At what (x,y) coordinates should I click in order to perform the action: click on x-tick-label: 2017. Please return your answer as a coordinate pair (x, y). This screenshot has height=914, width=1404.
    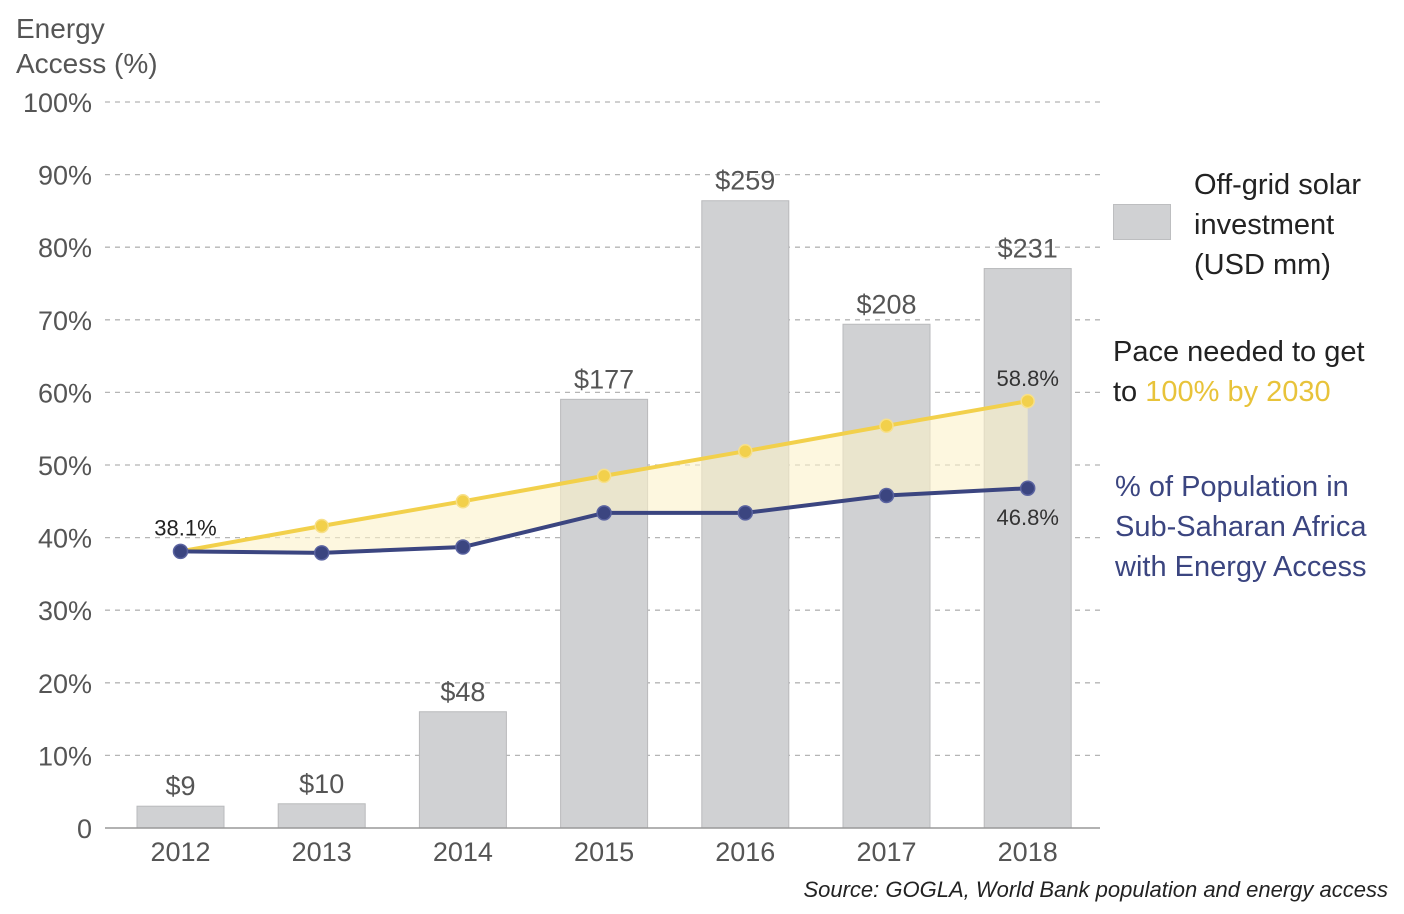
    Looking at the image, I should click on (886, 852).